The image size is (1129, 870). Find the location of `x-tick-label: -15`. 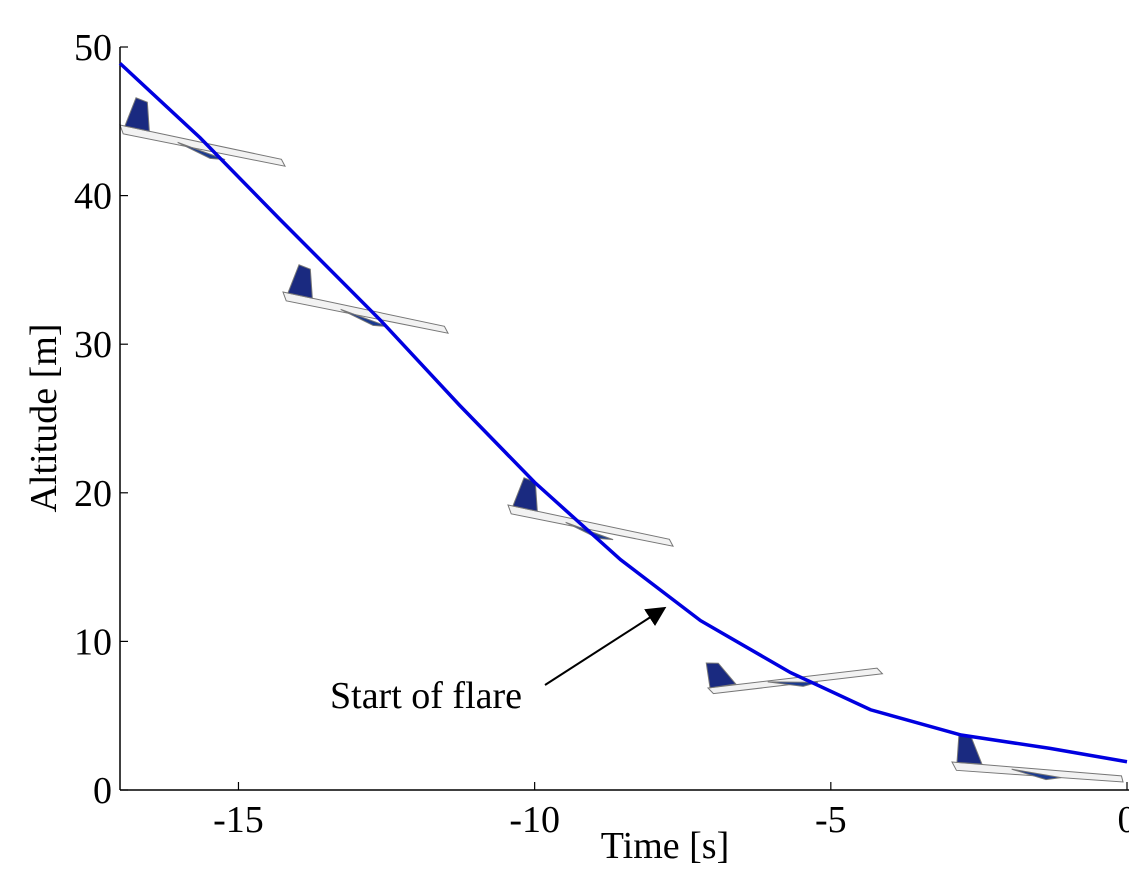

x-tick-label: -15 is located at coordinates (238, 820).